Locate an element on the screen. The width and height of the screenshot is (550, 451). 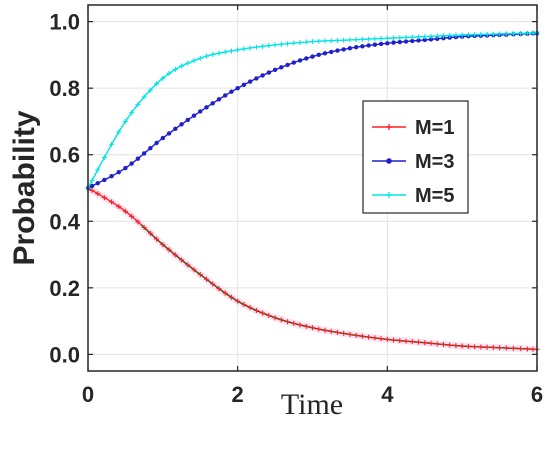
legend-swatch-marker is located at coordinates (389, 195).